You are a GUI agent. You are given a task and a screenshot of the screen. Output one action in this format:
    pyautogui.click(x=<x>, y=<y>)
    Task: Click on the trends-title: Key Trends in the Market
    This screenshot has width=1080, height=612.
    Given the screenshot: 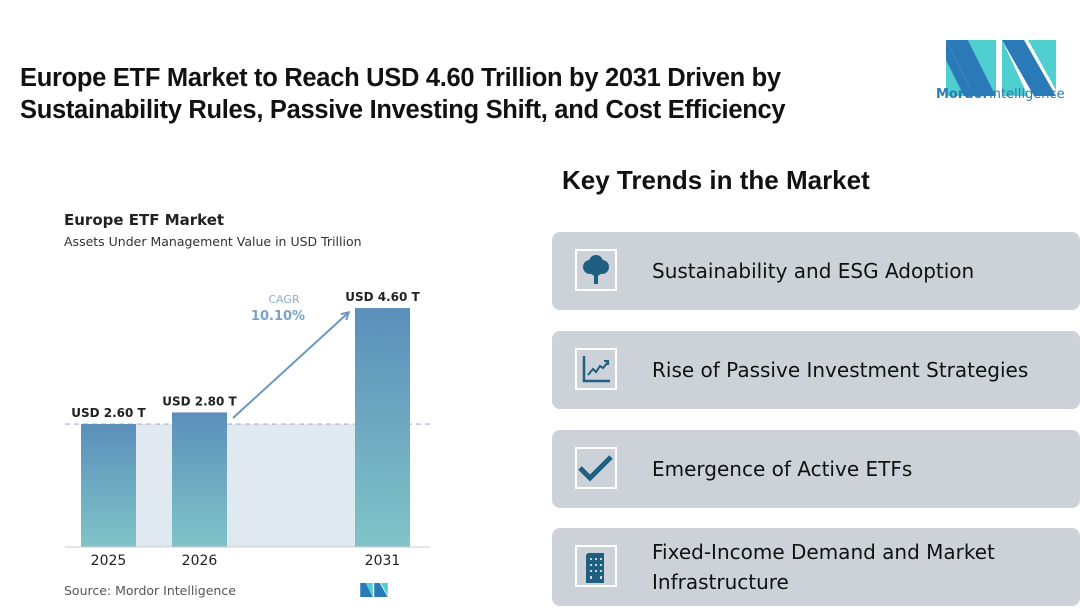 What is the action you would take?
    pyautogui.click(x=716, y=180)
    